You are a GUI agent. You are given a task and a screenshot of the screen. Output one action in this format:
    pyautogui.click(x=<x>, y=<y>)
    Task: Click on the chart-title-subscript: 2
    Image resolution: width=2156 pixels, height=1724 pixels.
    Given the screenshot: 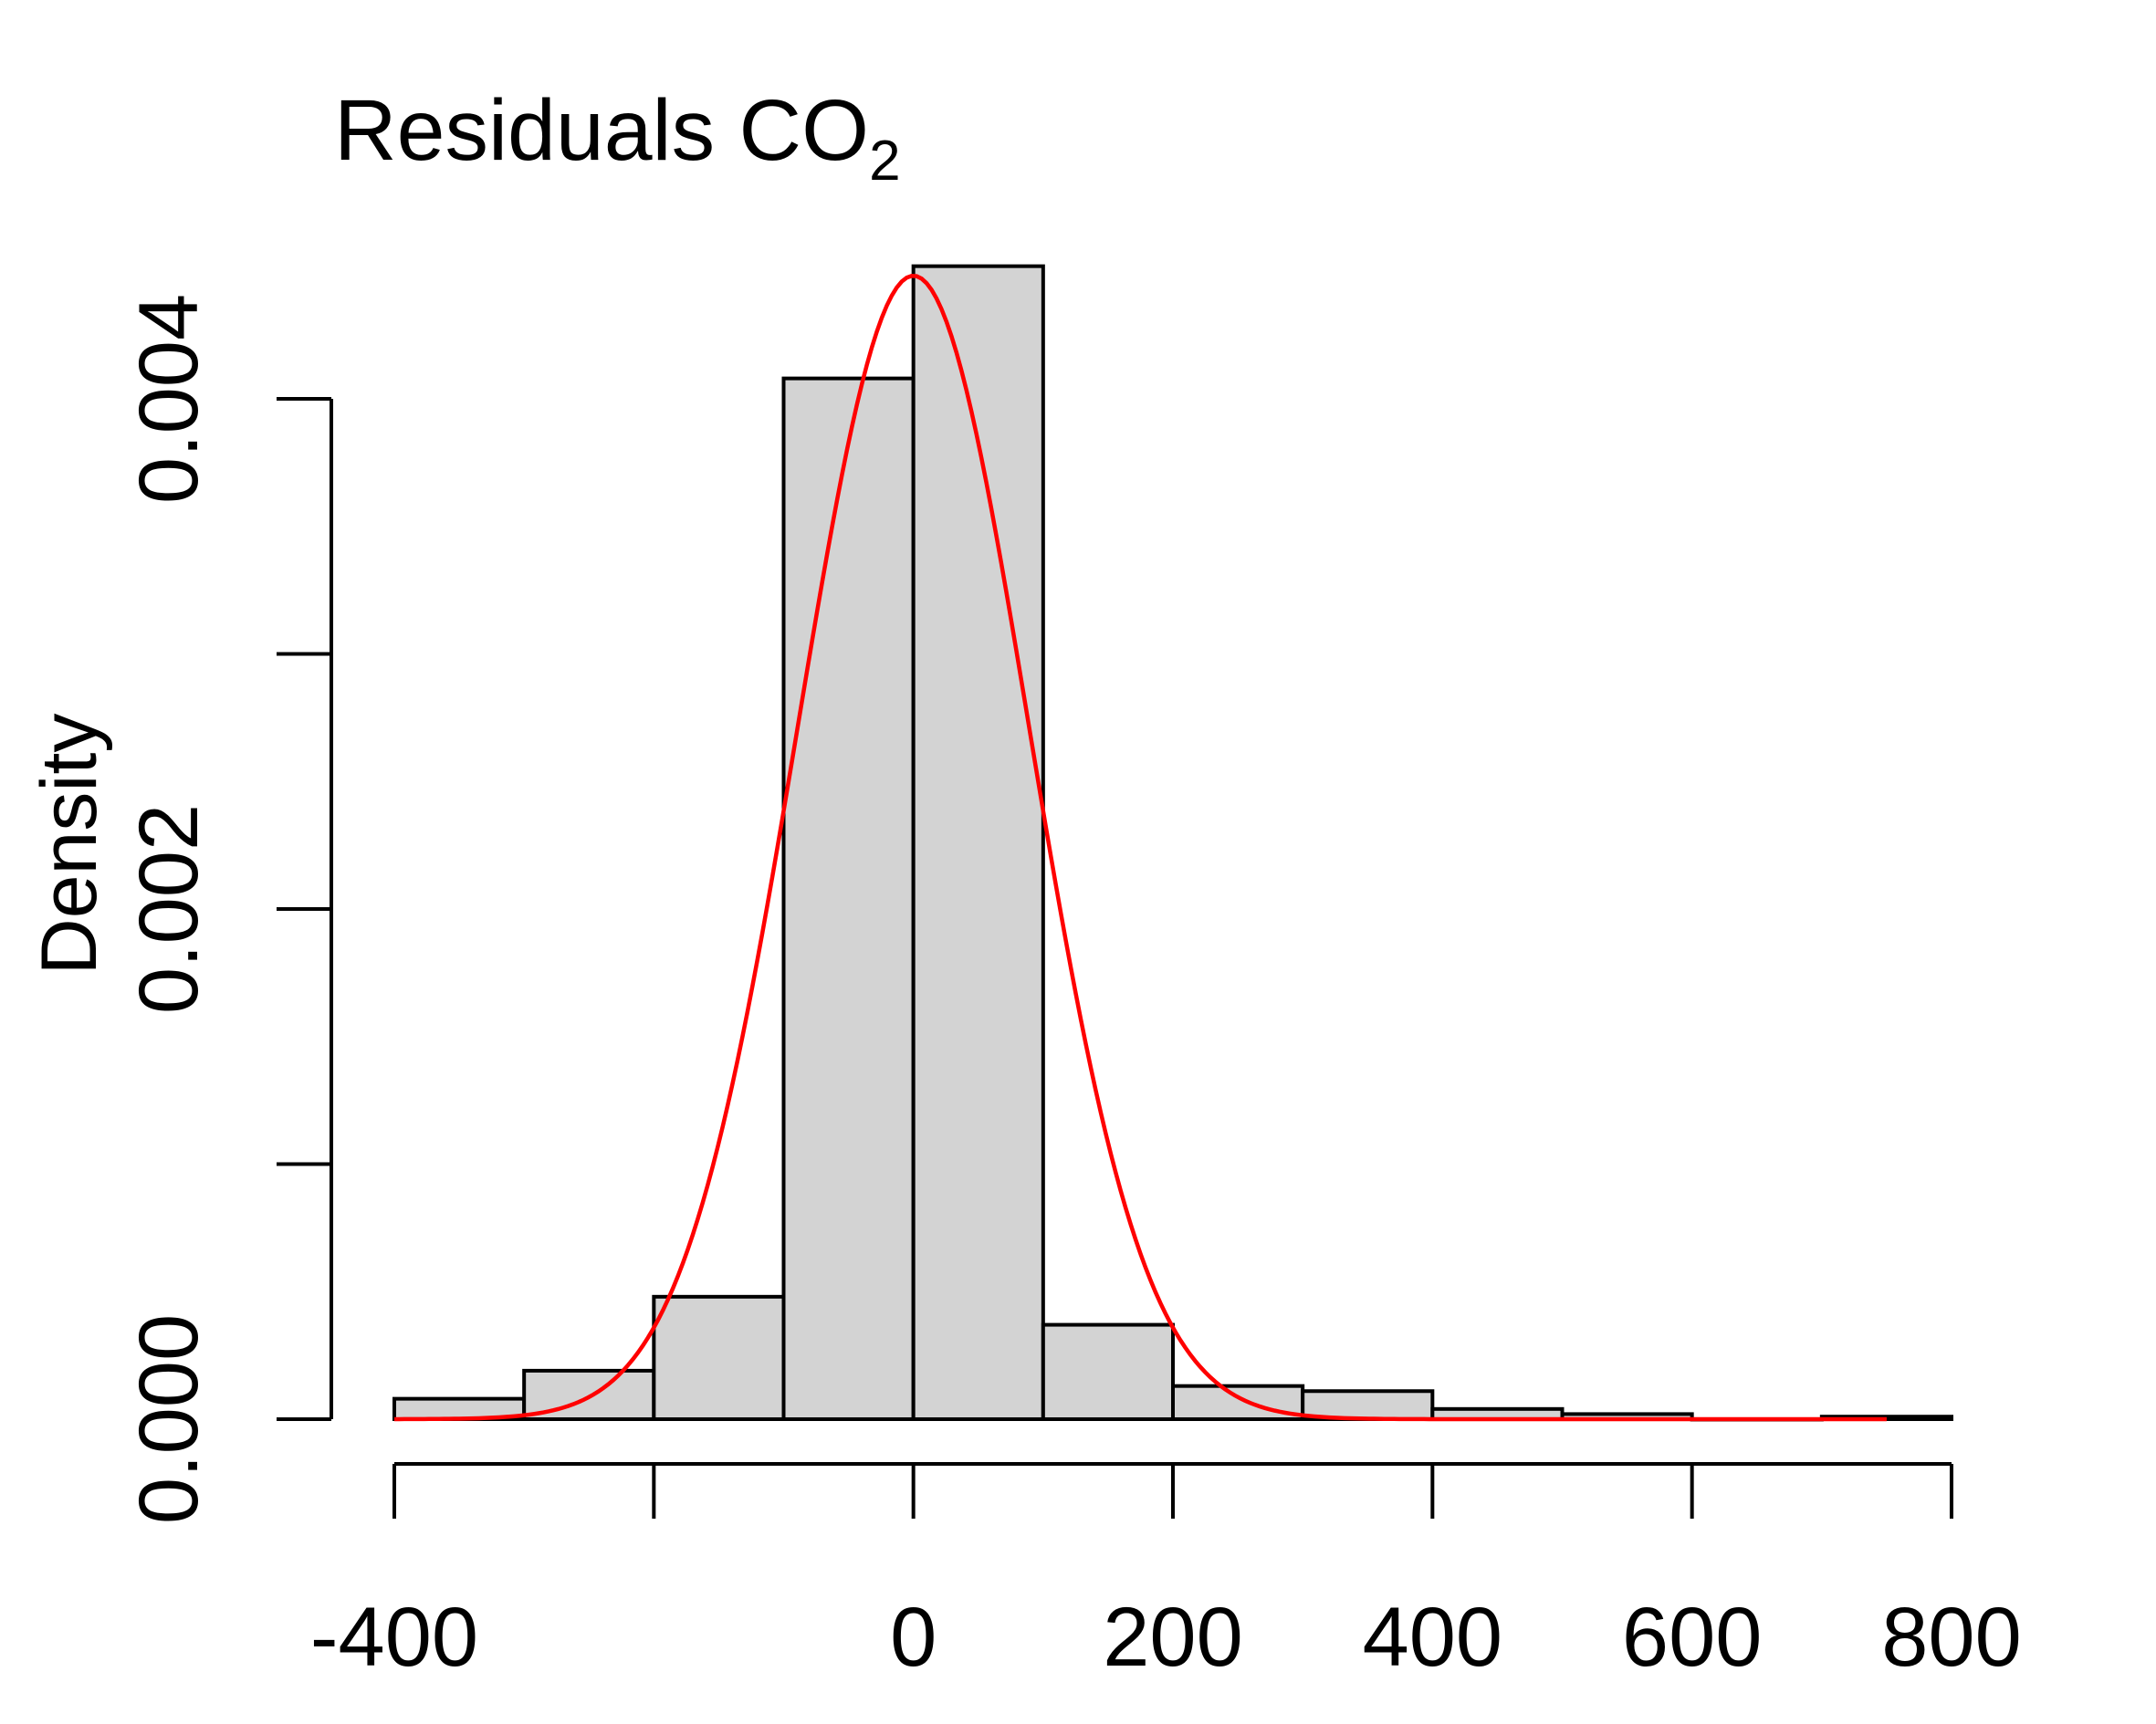 What is the action you would take?
    pyautogui.click(x=884, y=161)
    